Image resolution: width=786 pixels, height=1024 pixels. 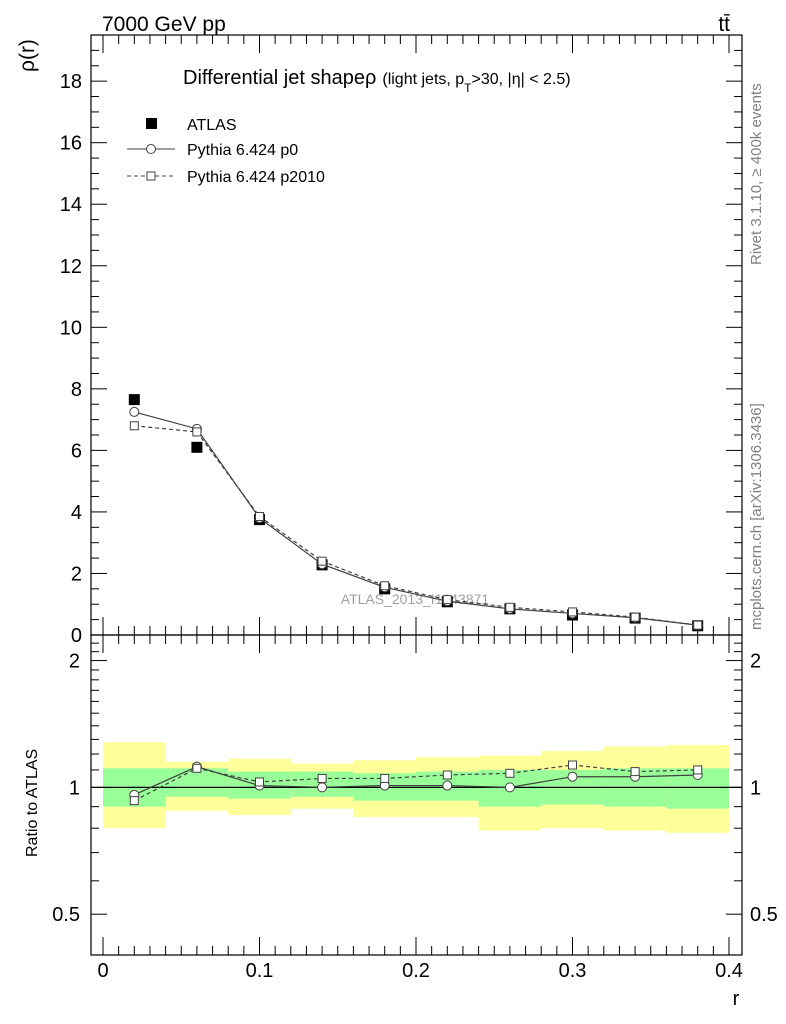 I want to click on ratio-panel-series, so click(x=416, y=783).